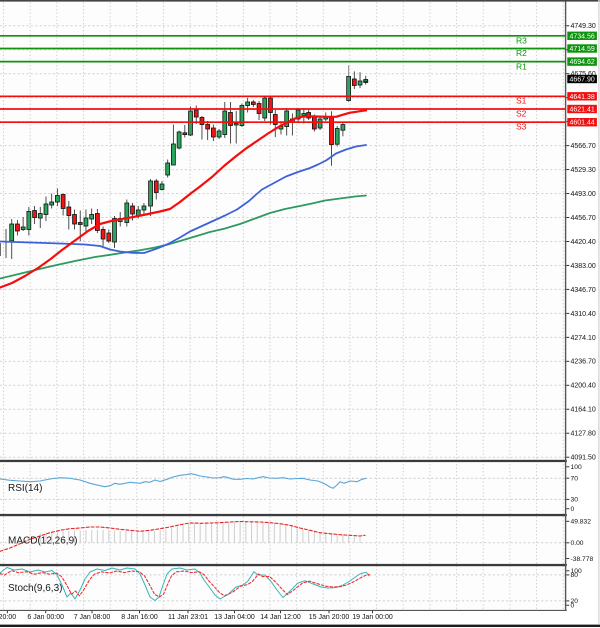  Describe the element at coordinates (581, 49) in the screenshot. I see `svg-text: 4714.59` at that location.